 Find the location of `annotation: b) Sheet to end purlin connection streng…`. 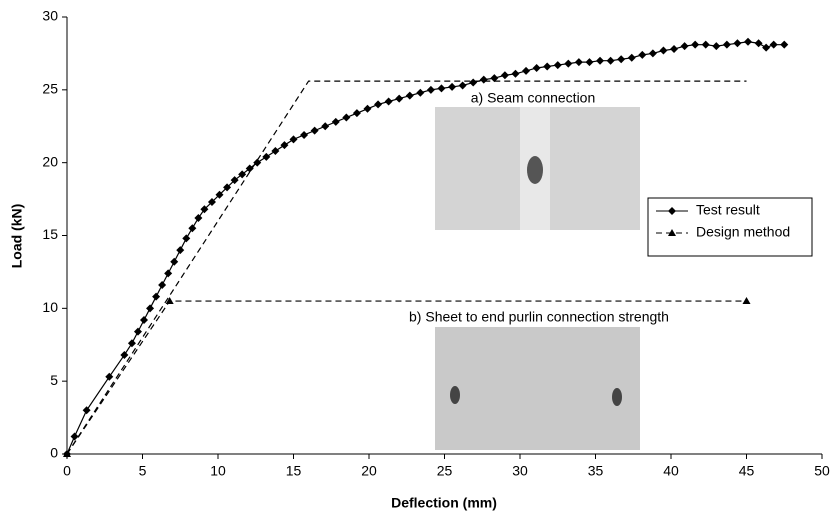

annotation: b) Sheet to end purlin connection streng… is located at coordinates (539, 317).